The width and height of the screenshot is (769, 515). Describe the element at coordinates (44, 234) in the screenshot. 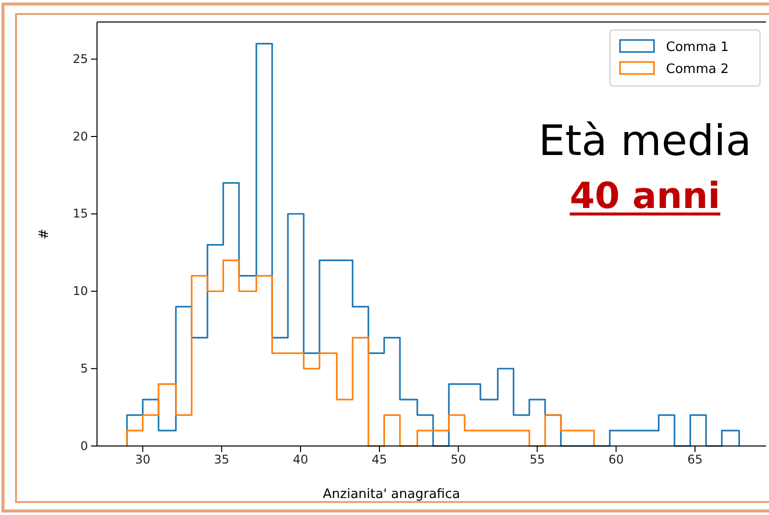

I see `y-axis-title: #` at that location.